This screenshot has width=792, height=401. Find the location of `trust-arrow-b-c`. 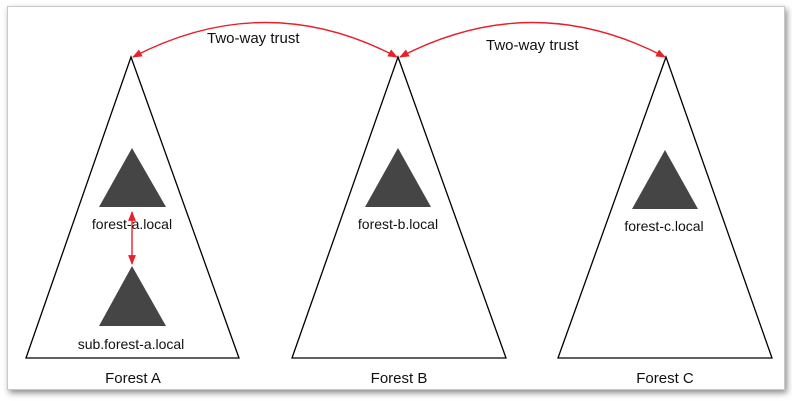

trust-arrow-b-c is located at coordinates (532, 39).